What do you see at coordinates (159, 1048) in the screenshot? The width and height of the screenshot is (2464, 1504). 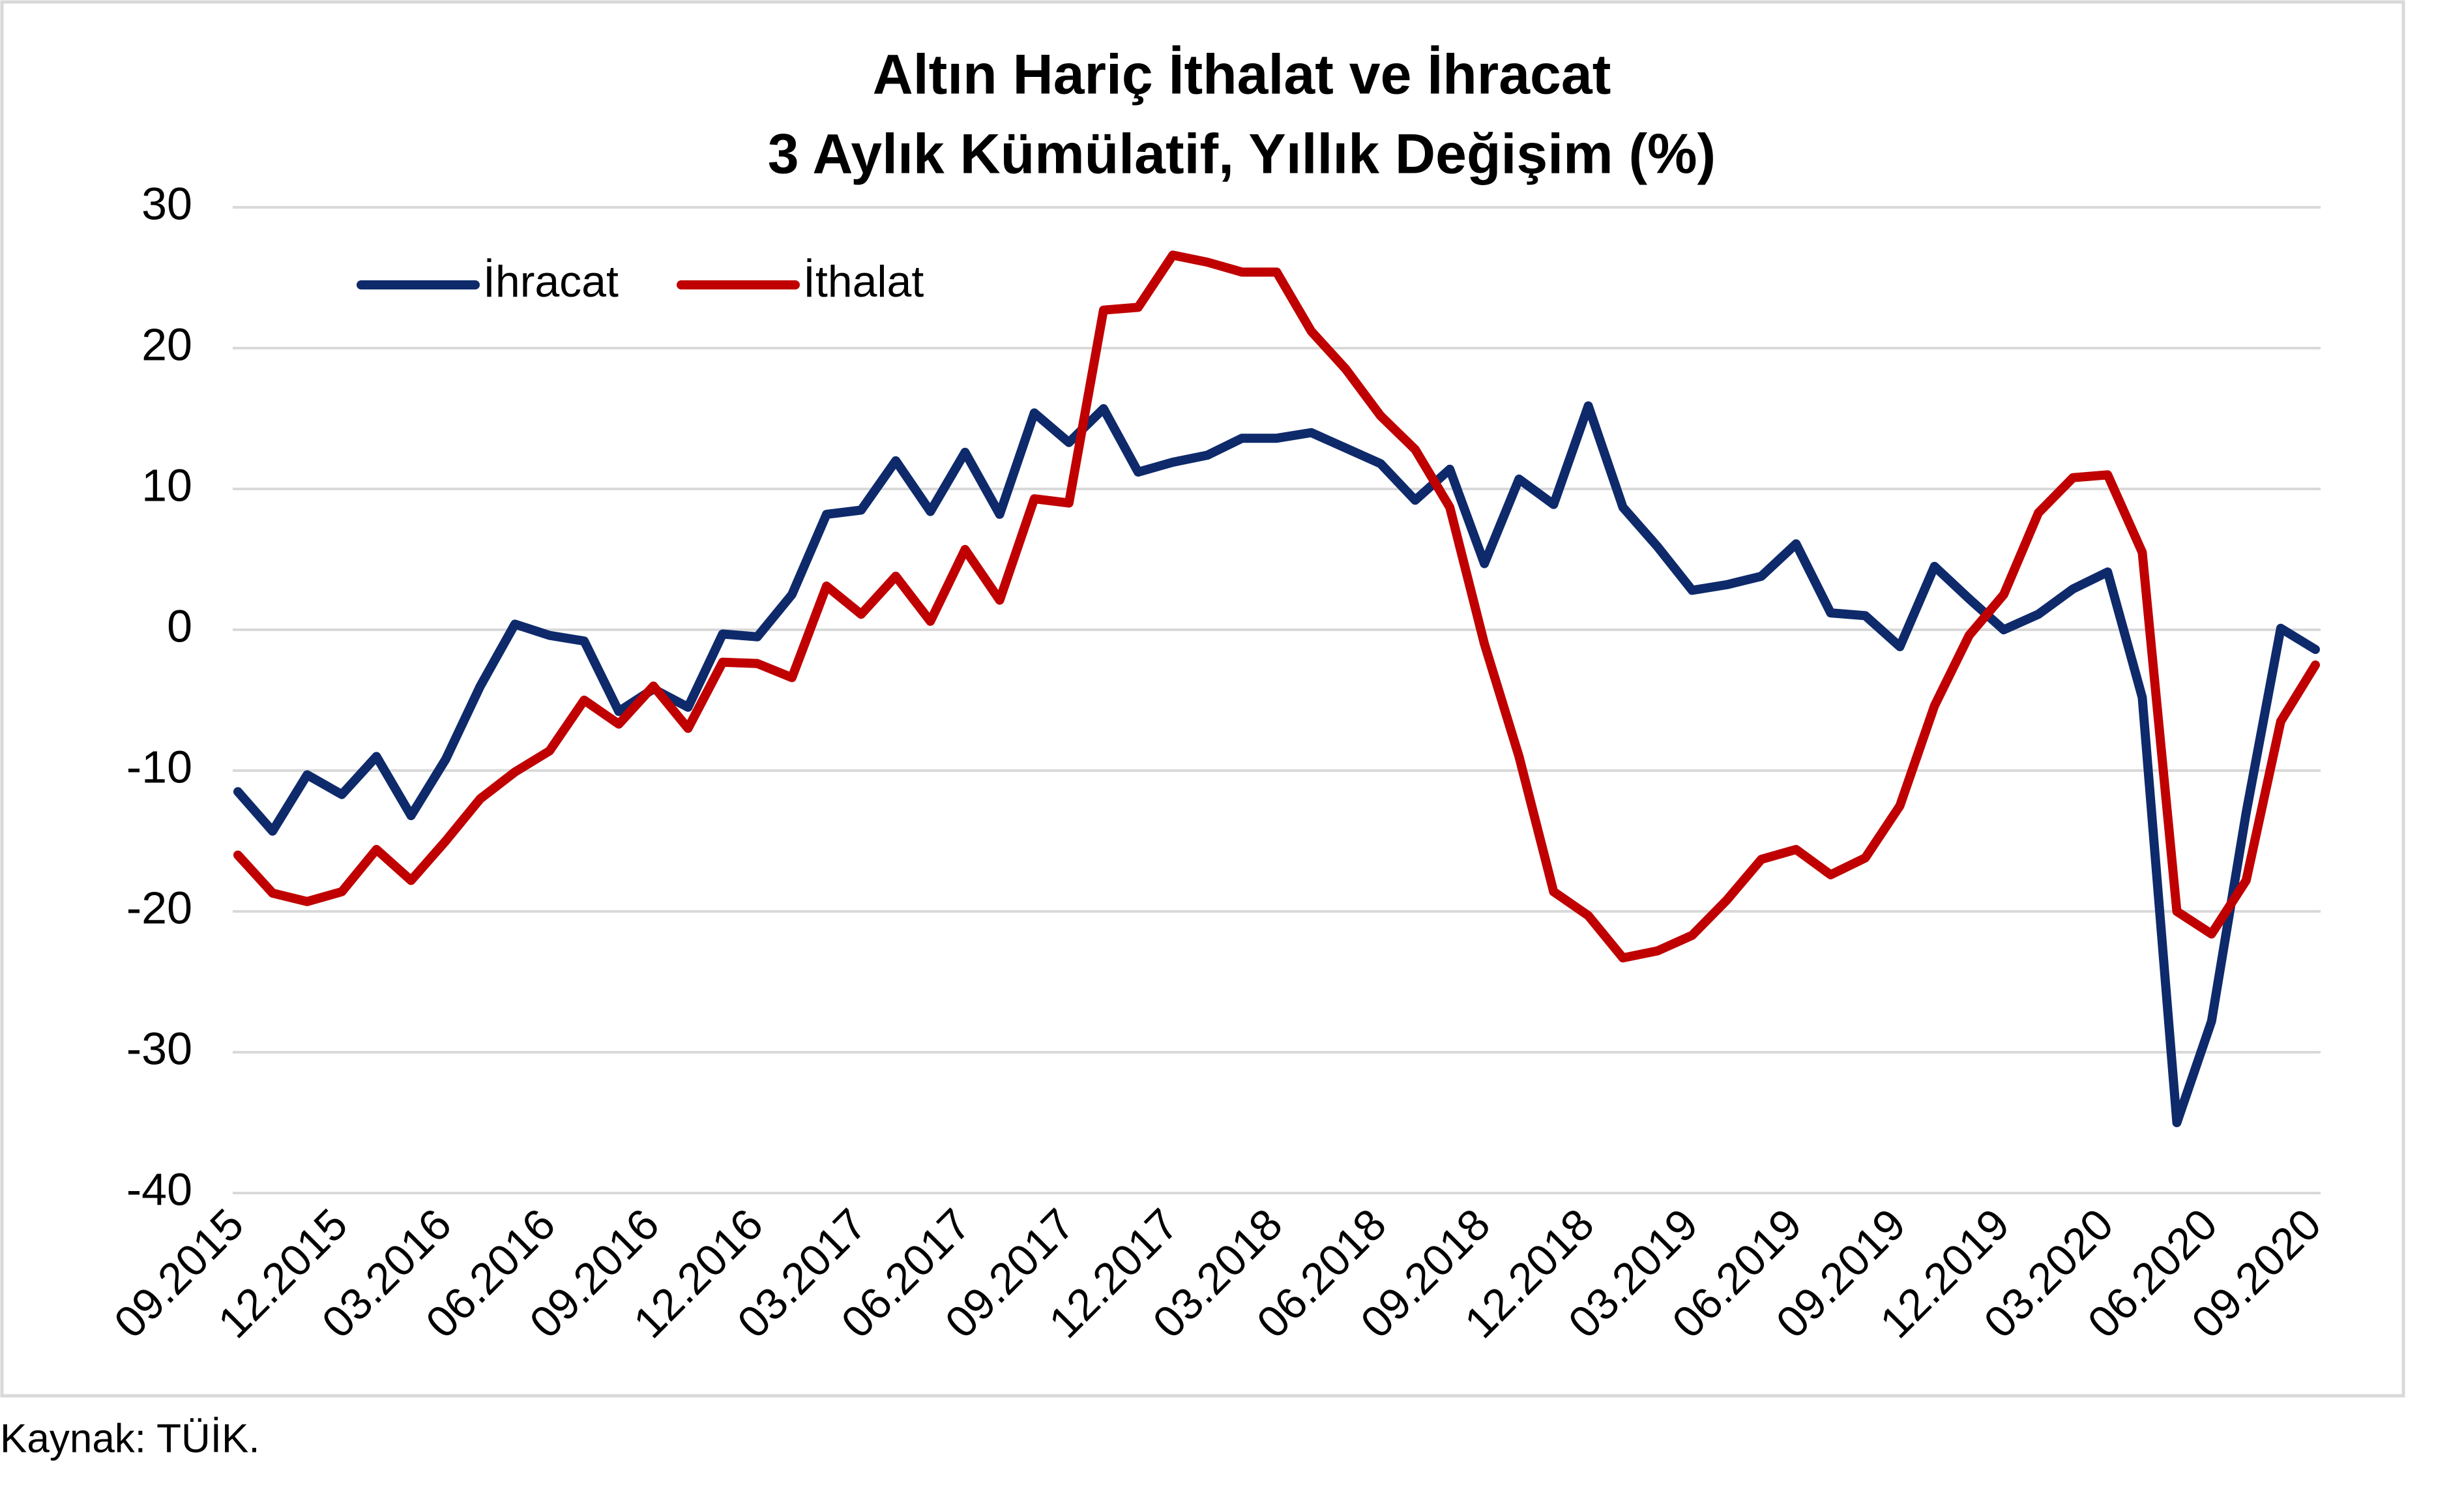 I see `y-tick-label: -30` at bounding box center [159, 1048].